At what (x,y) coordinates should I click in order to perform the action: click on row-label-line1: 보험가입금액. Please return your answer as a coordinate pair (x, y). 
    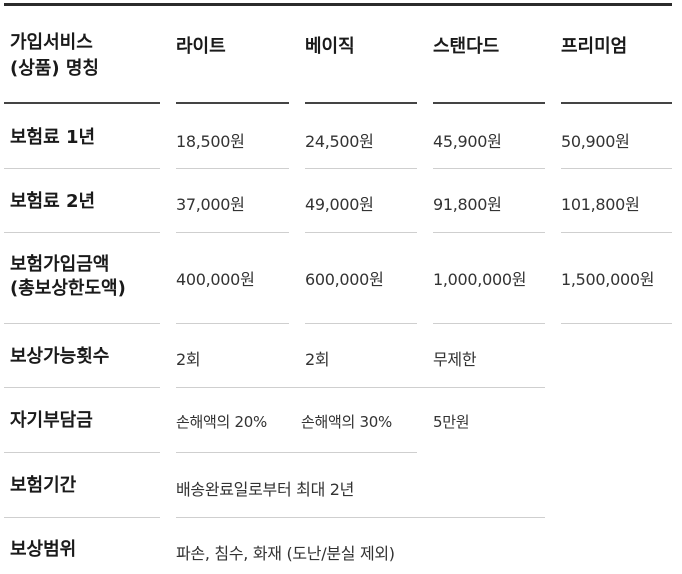
    Looking at the image, I should click on (60, 264).